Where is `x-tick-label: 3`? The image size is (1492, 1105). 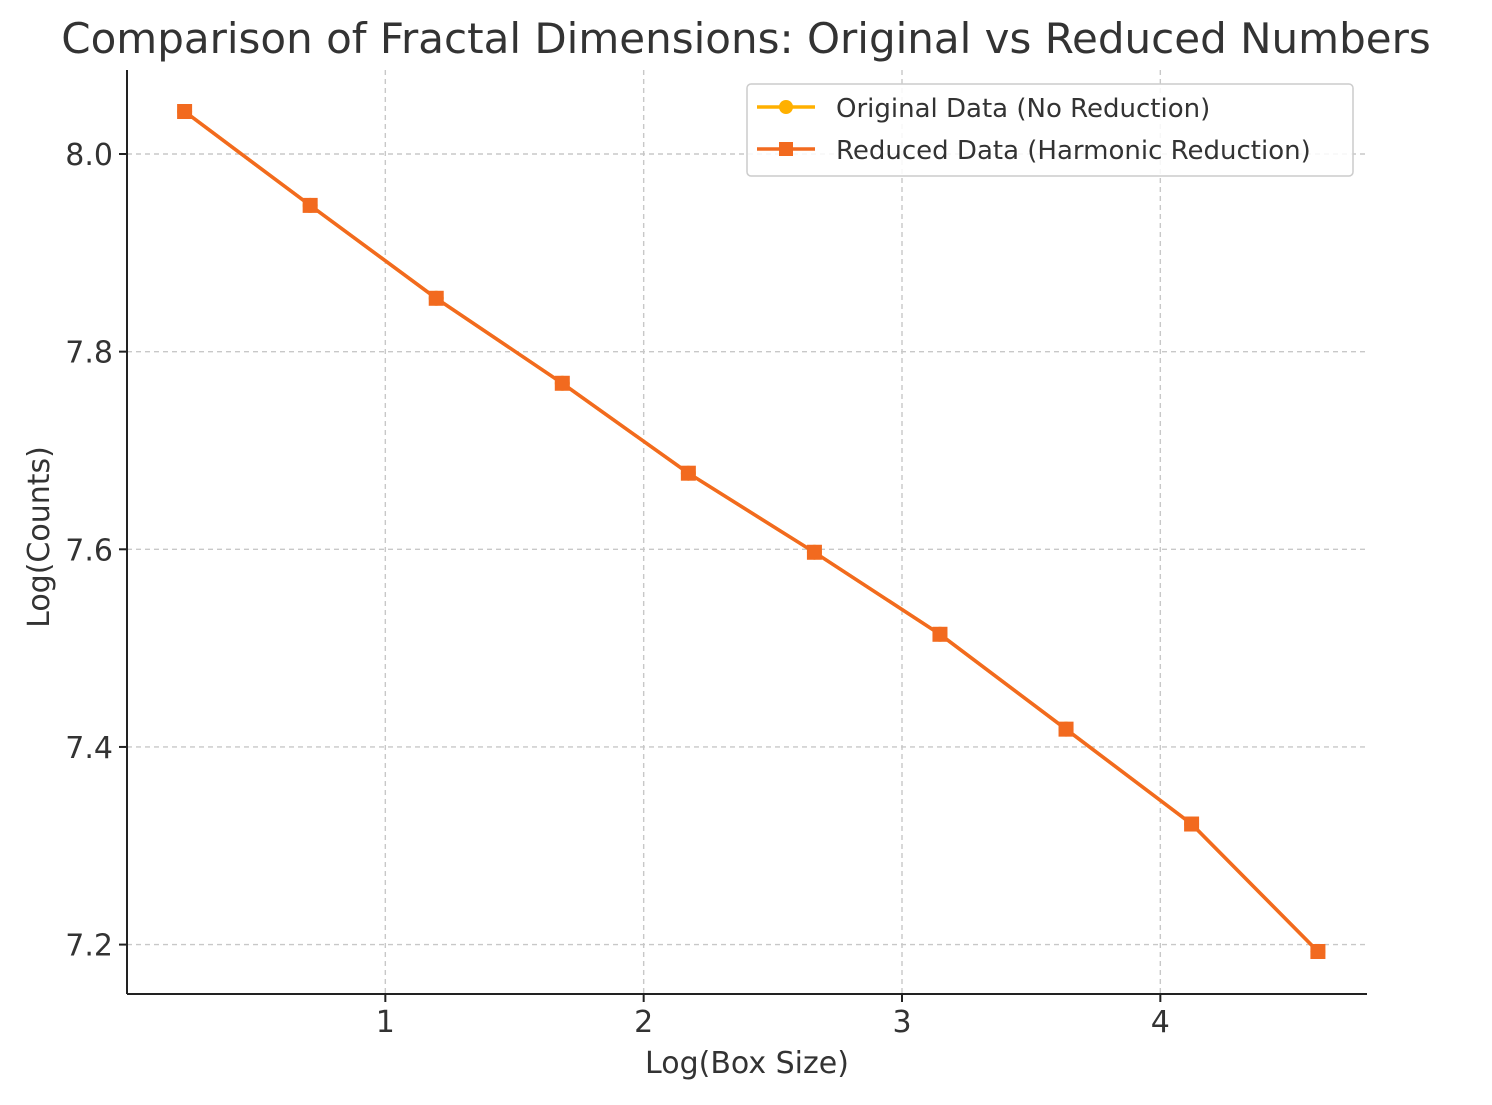
x-tick-label: 3 is located at coordinates (901, 1022).